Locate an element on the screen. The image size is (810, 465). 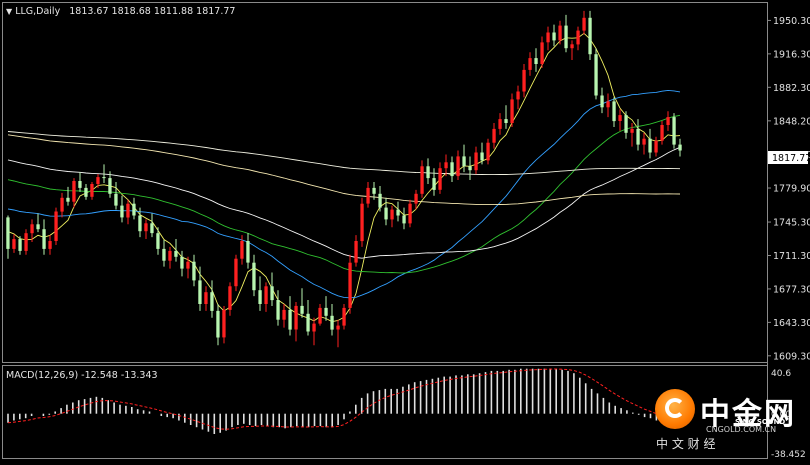
brand-name: 中金网 is located at coordinates (748, 414).